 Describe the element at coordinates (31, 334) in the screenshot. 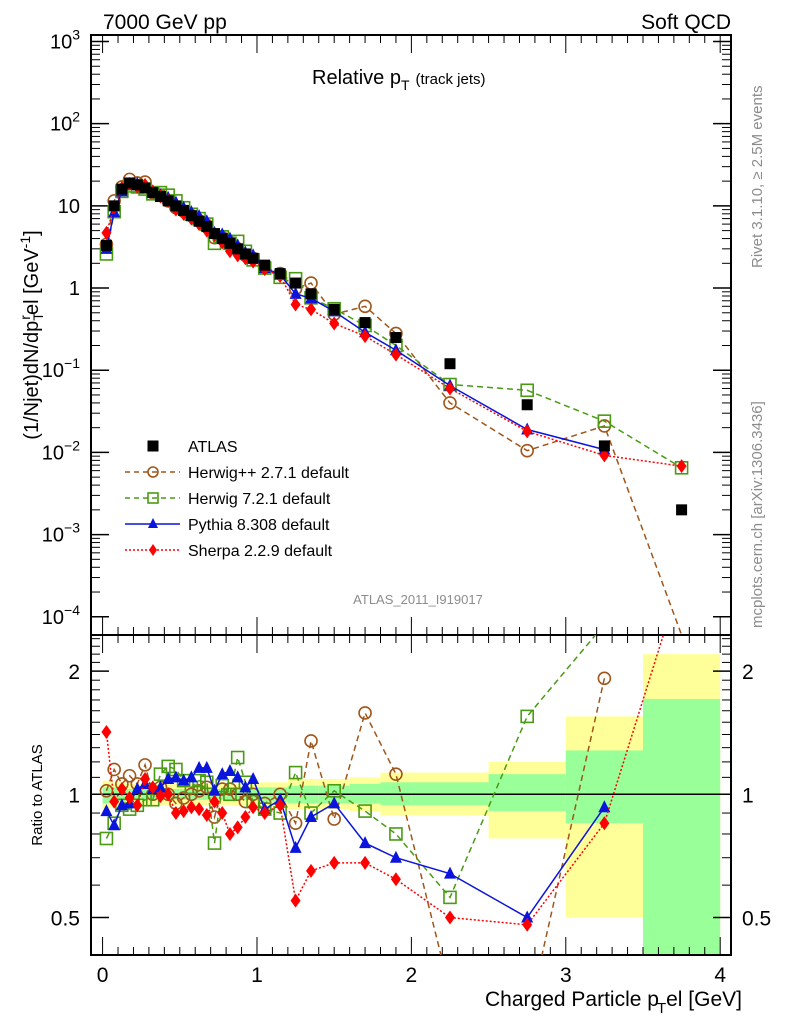

I see `main-y-axis-label: (1/Njet)dN/dpTrel [GeV-1]` at that location.